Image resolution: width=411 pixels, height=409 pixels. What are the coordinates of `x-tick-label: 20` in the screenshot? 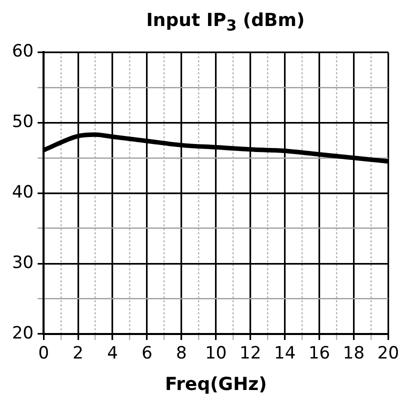 It's located at (388, 354).